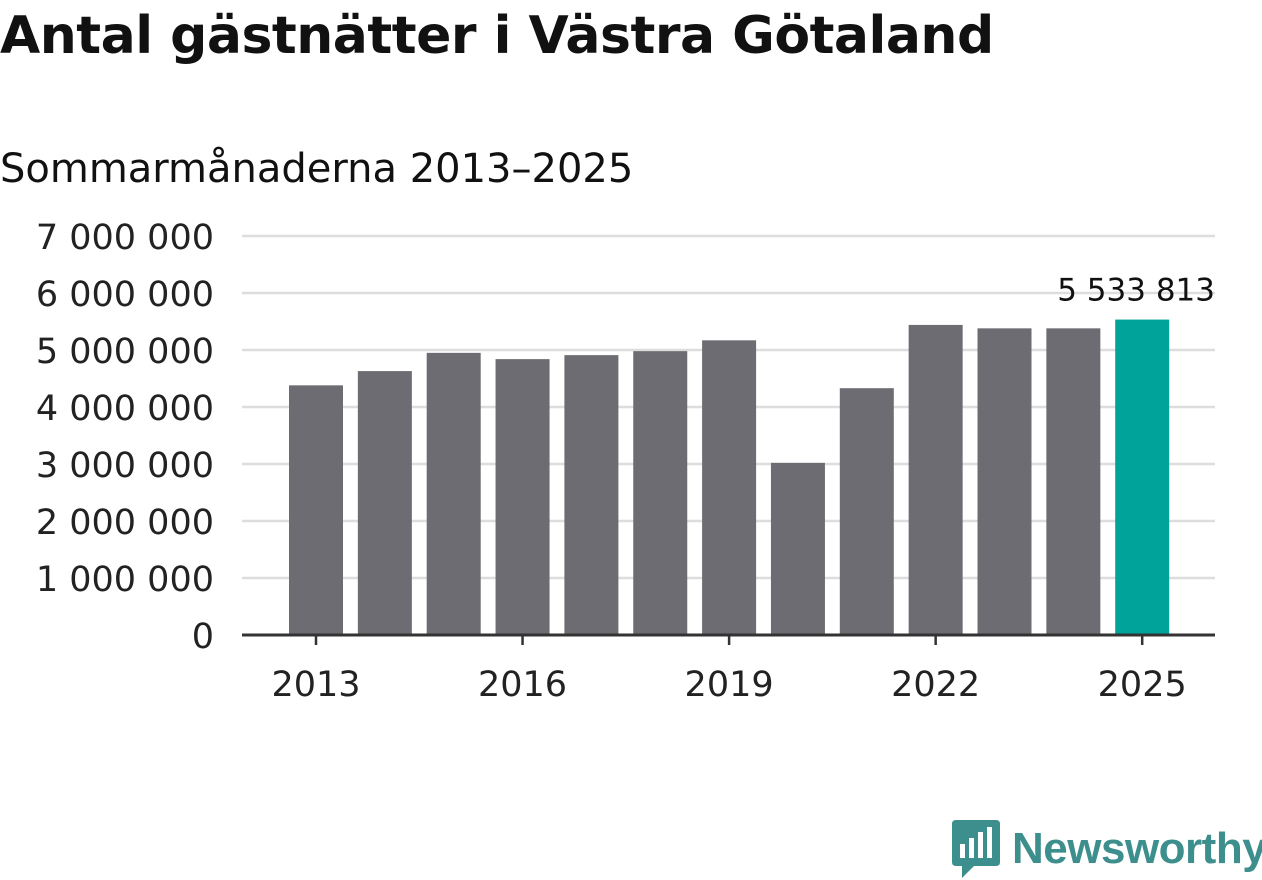 The image size is (1262, 880). I want to click on y-tick-label: 2 000 000, so click(125, 523).